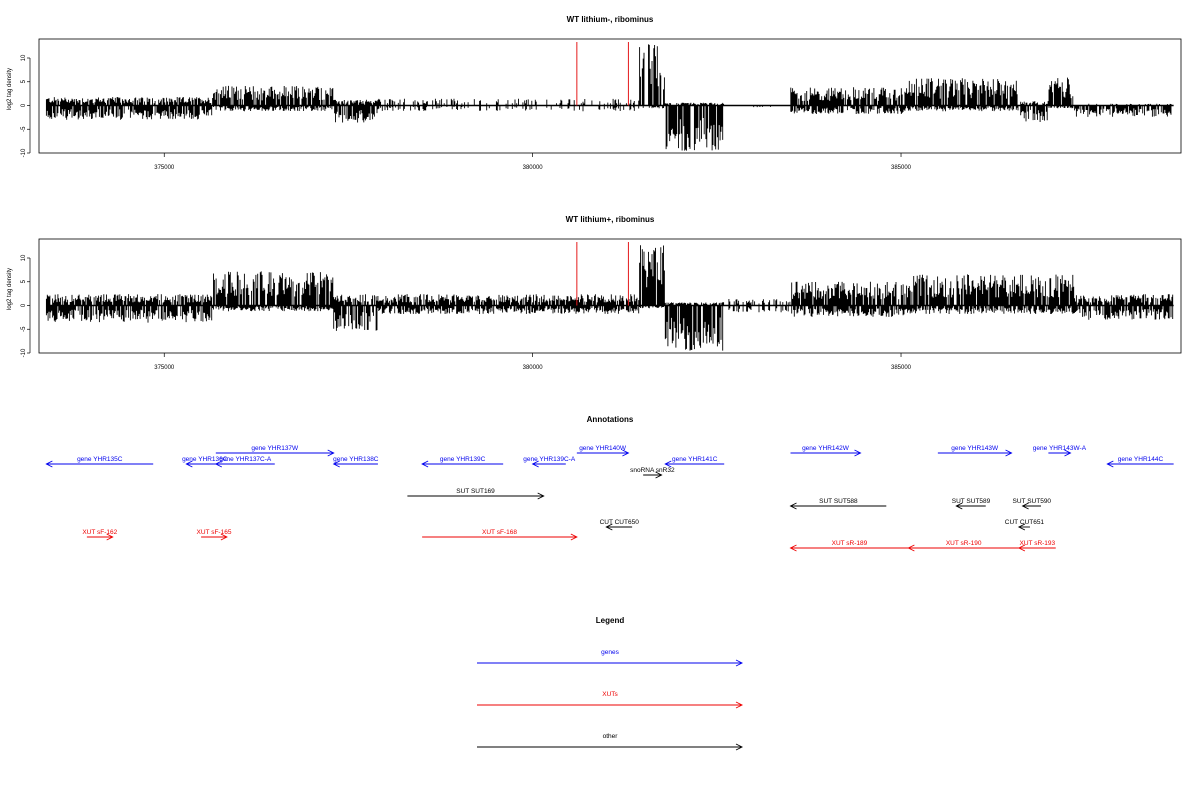  I want to click on annotation-xut-sf-162: XUT sF-162, so click(100, 535).